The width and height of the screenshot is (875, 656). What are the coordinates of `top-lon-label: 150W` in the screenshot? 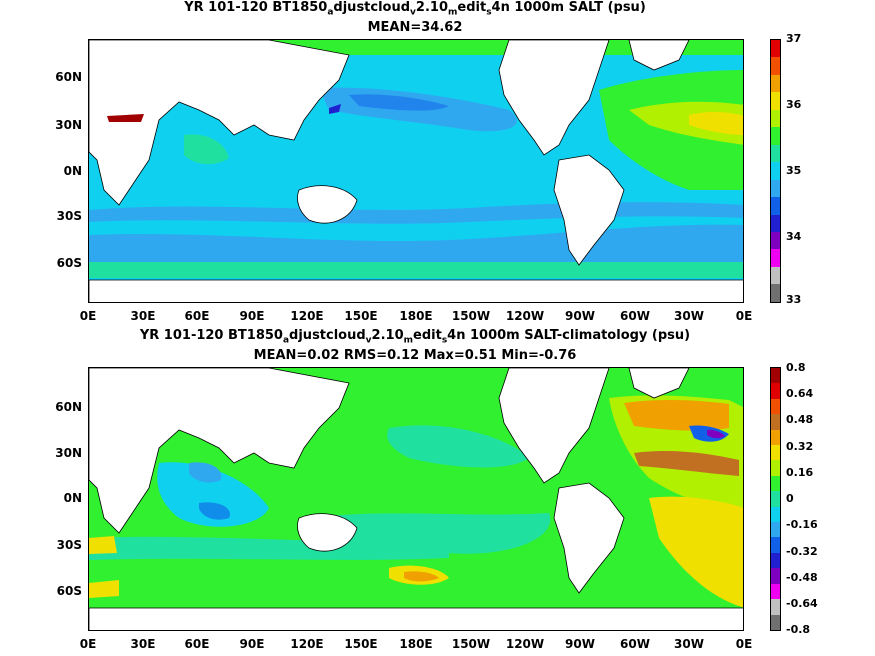 It's located at (471, 316).